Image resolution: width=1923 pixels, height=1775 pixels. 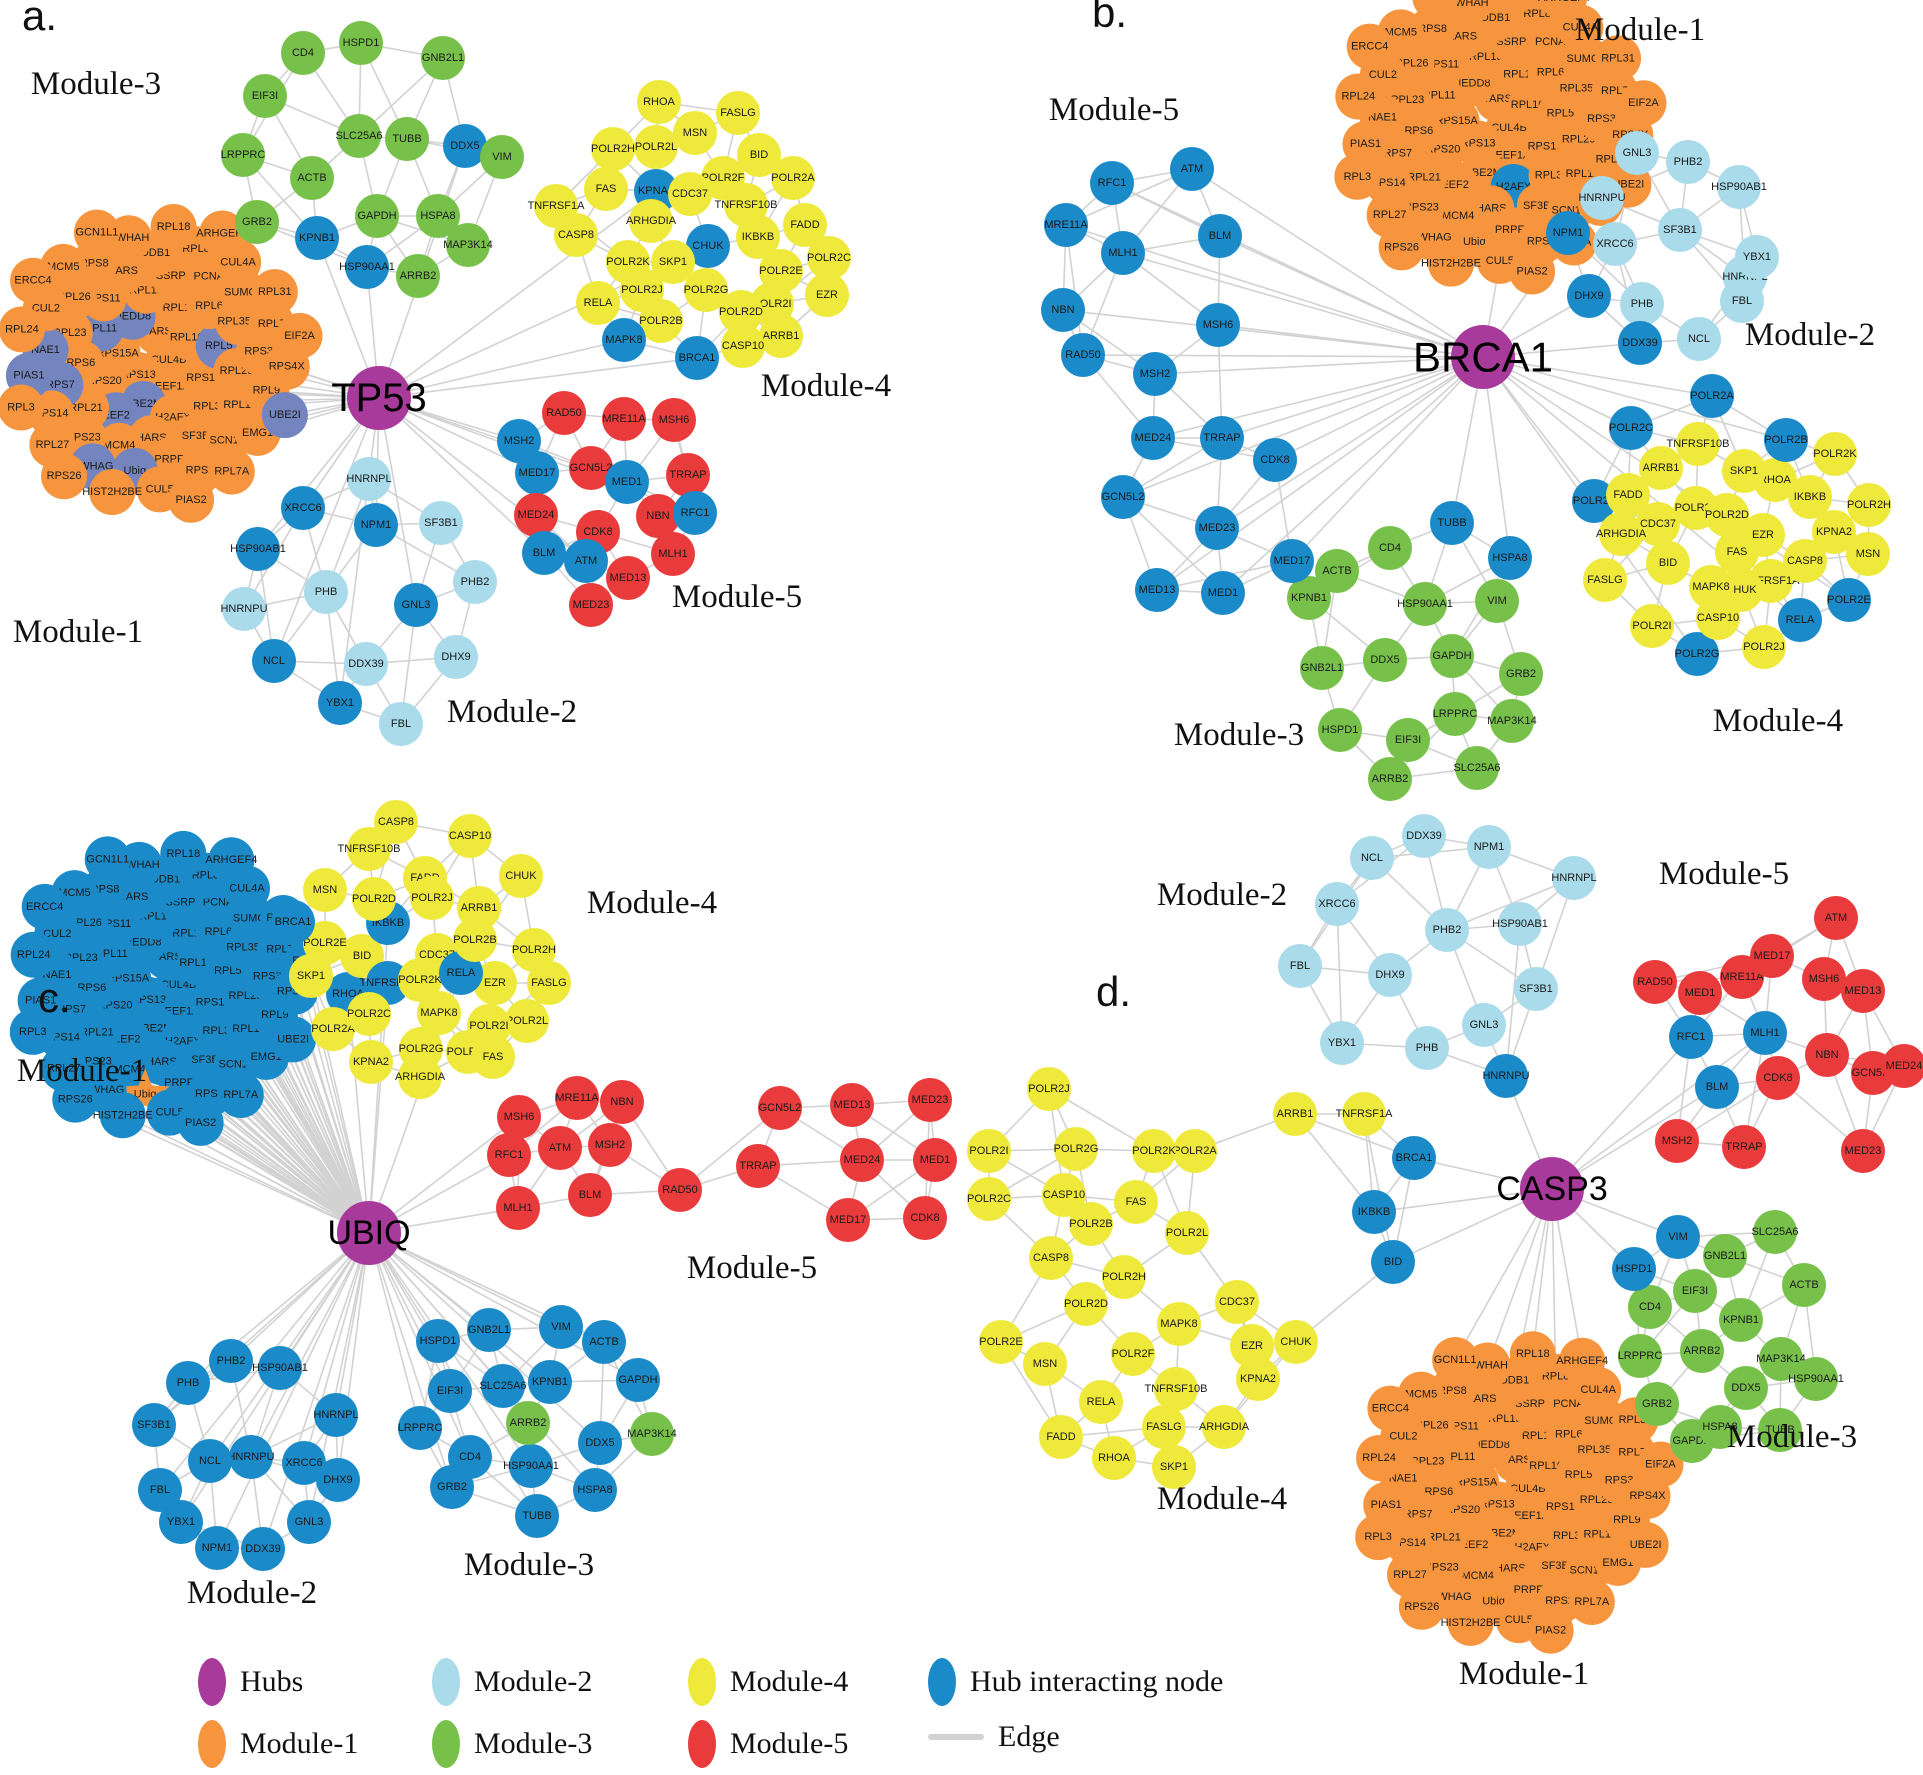 I want to click on node-label-POLR2K: POLR2K, so click(x=1154, y=1151).